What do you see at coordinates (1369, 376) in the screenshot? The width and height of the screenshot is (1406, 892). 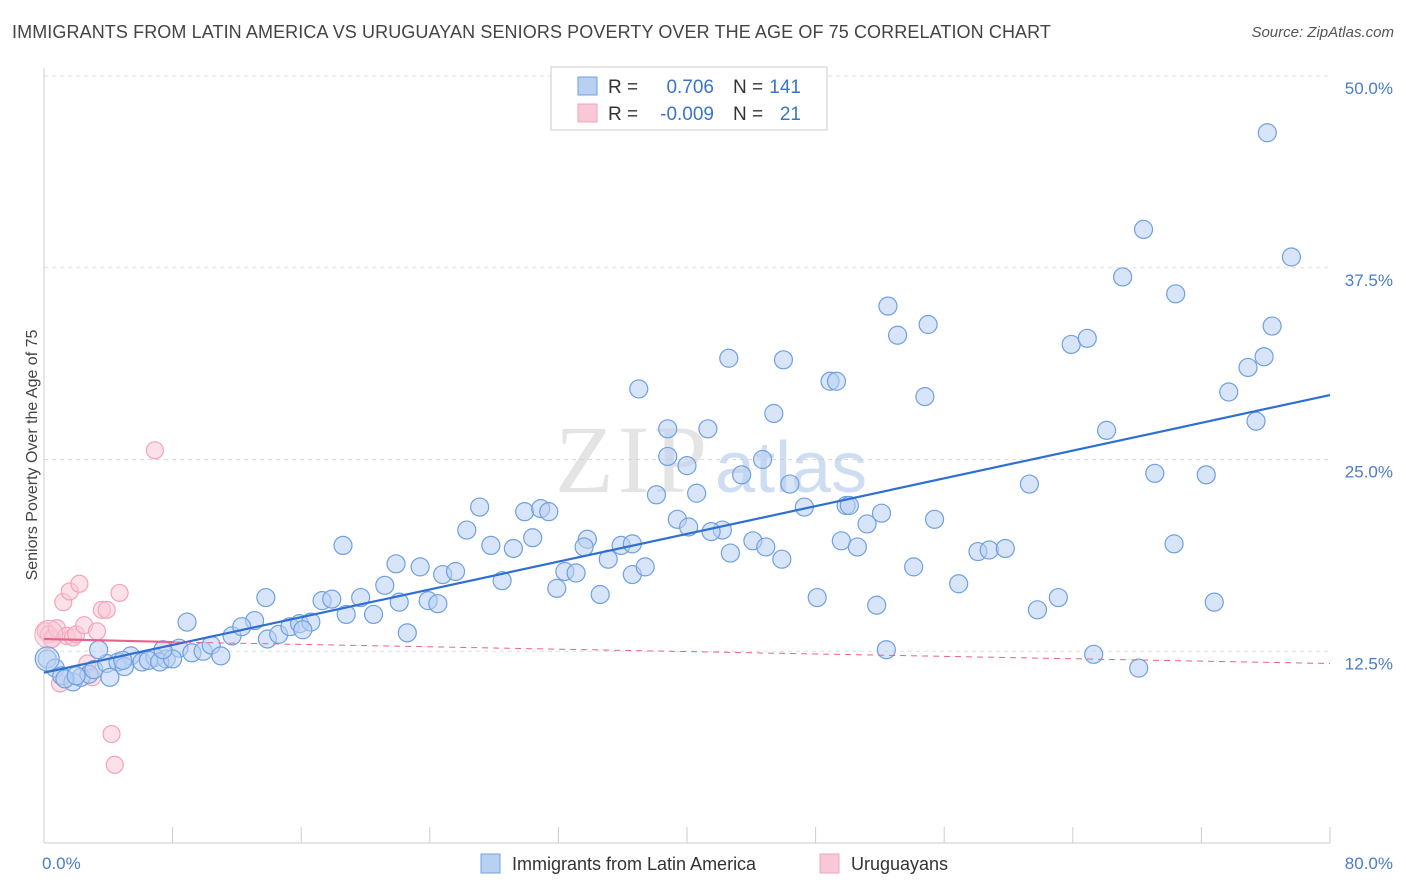 I see `y-tick-labels: 12.5% 25.0% 37.5% 50.0%` at bounding box center [1369, 376].